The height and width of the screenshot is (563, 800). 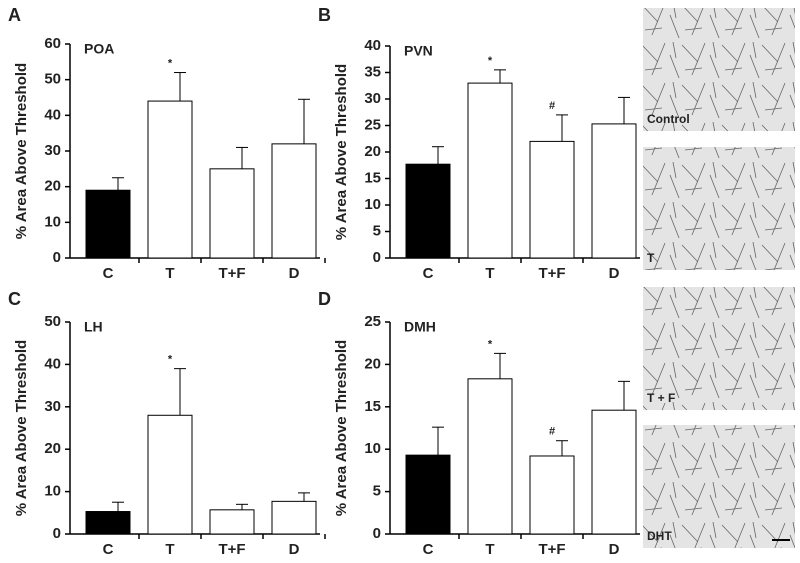 I want to click on y-tick-label: 60, so click(x=52, y=43).